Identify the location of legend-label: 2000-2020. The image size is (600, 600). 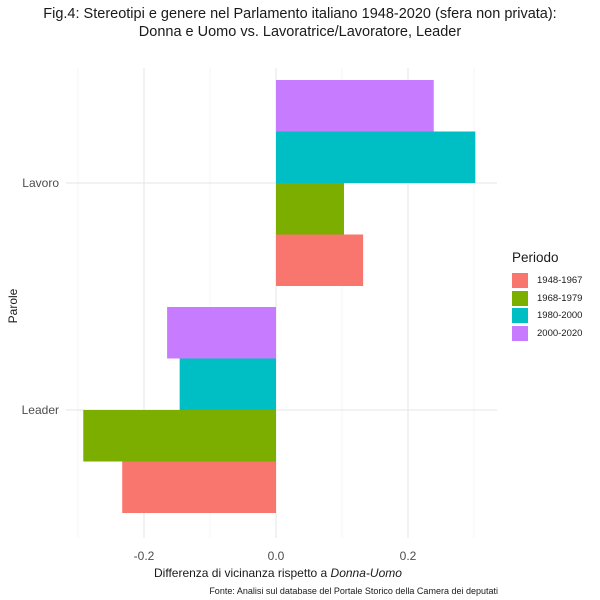
(560, 333).